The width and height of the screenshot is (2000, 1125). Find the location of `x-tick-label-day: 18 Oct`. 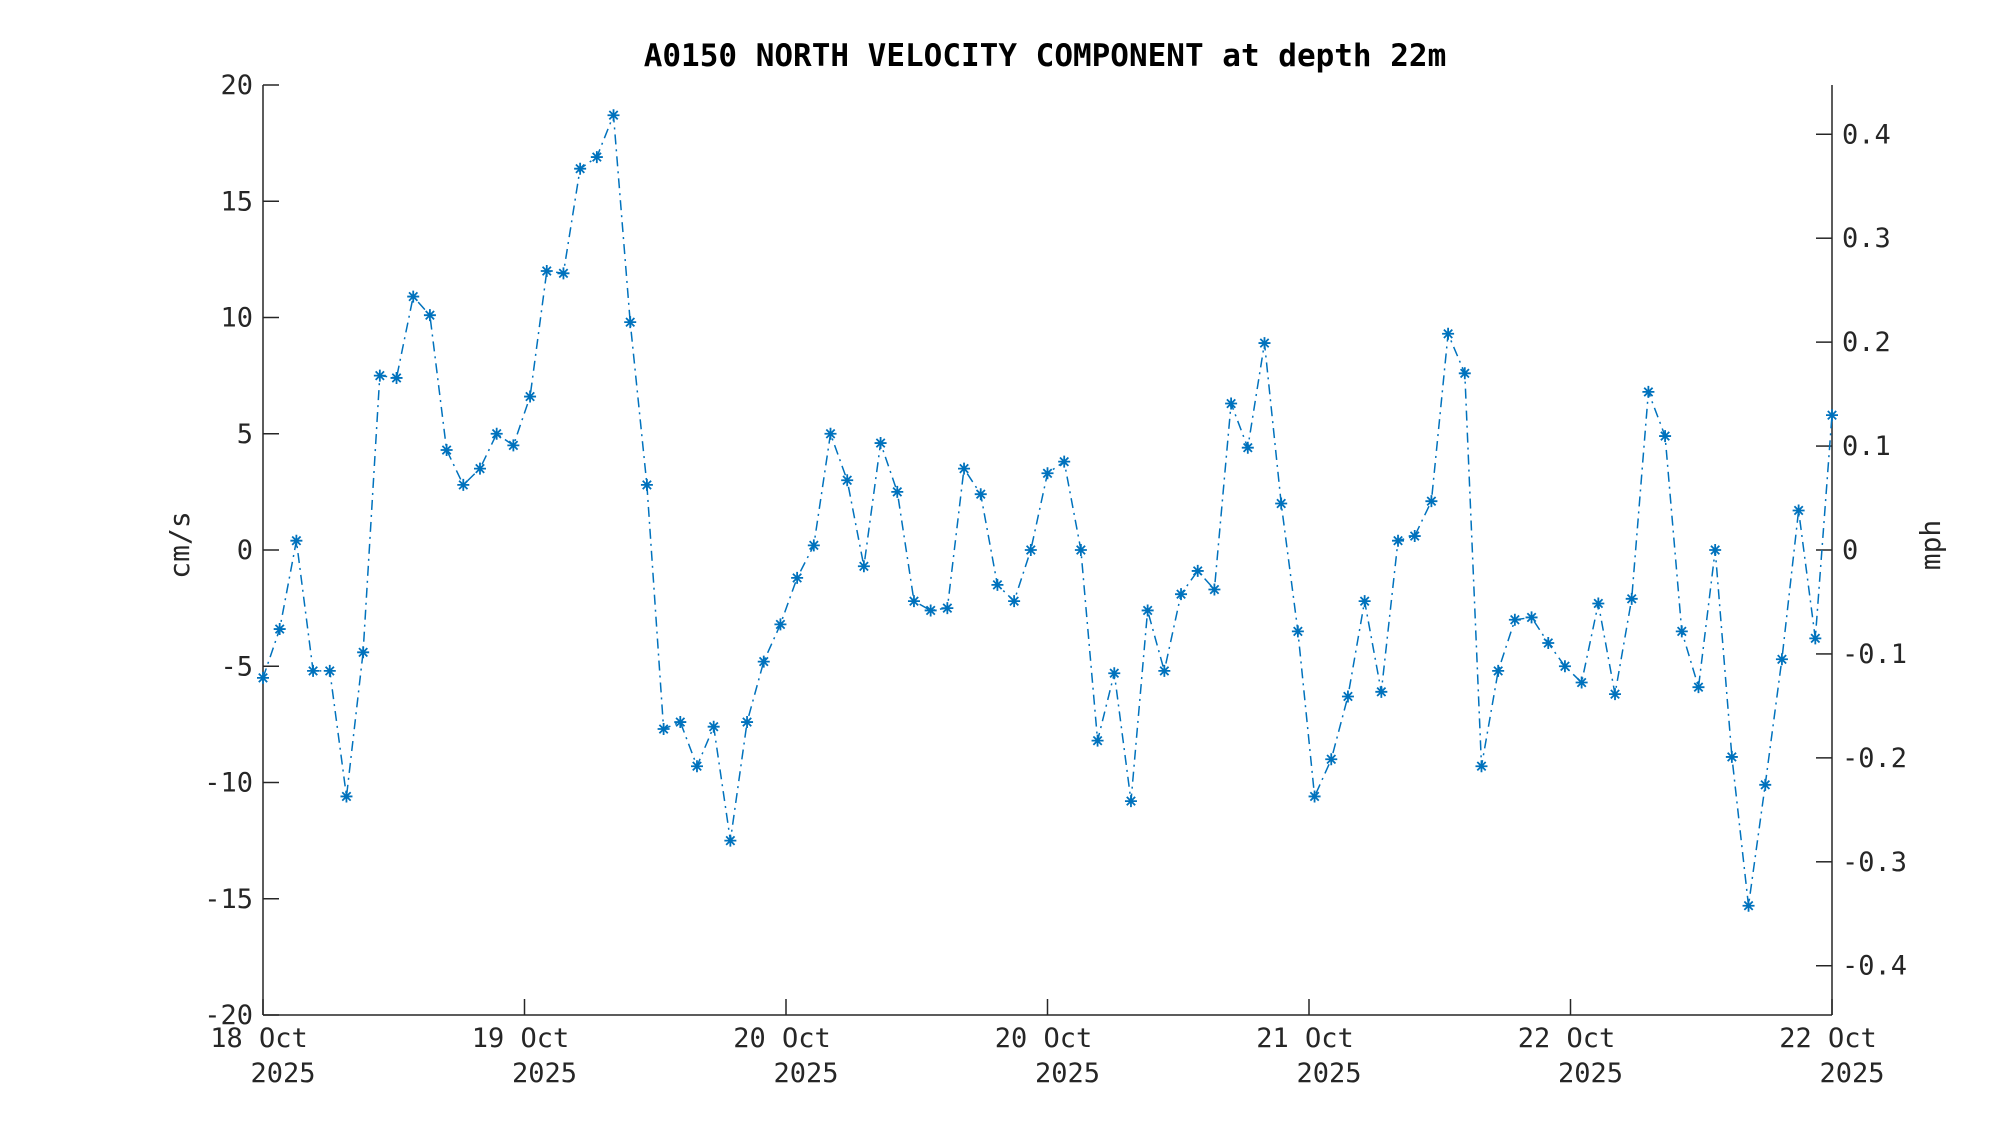

x-tick-label-day: 18 Oct is located at coordinates (259, 1038).